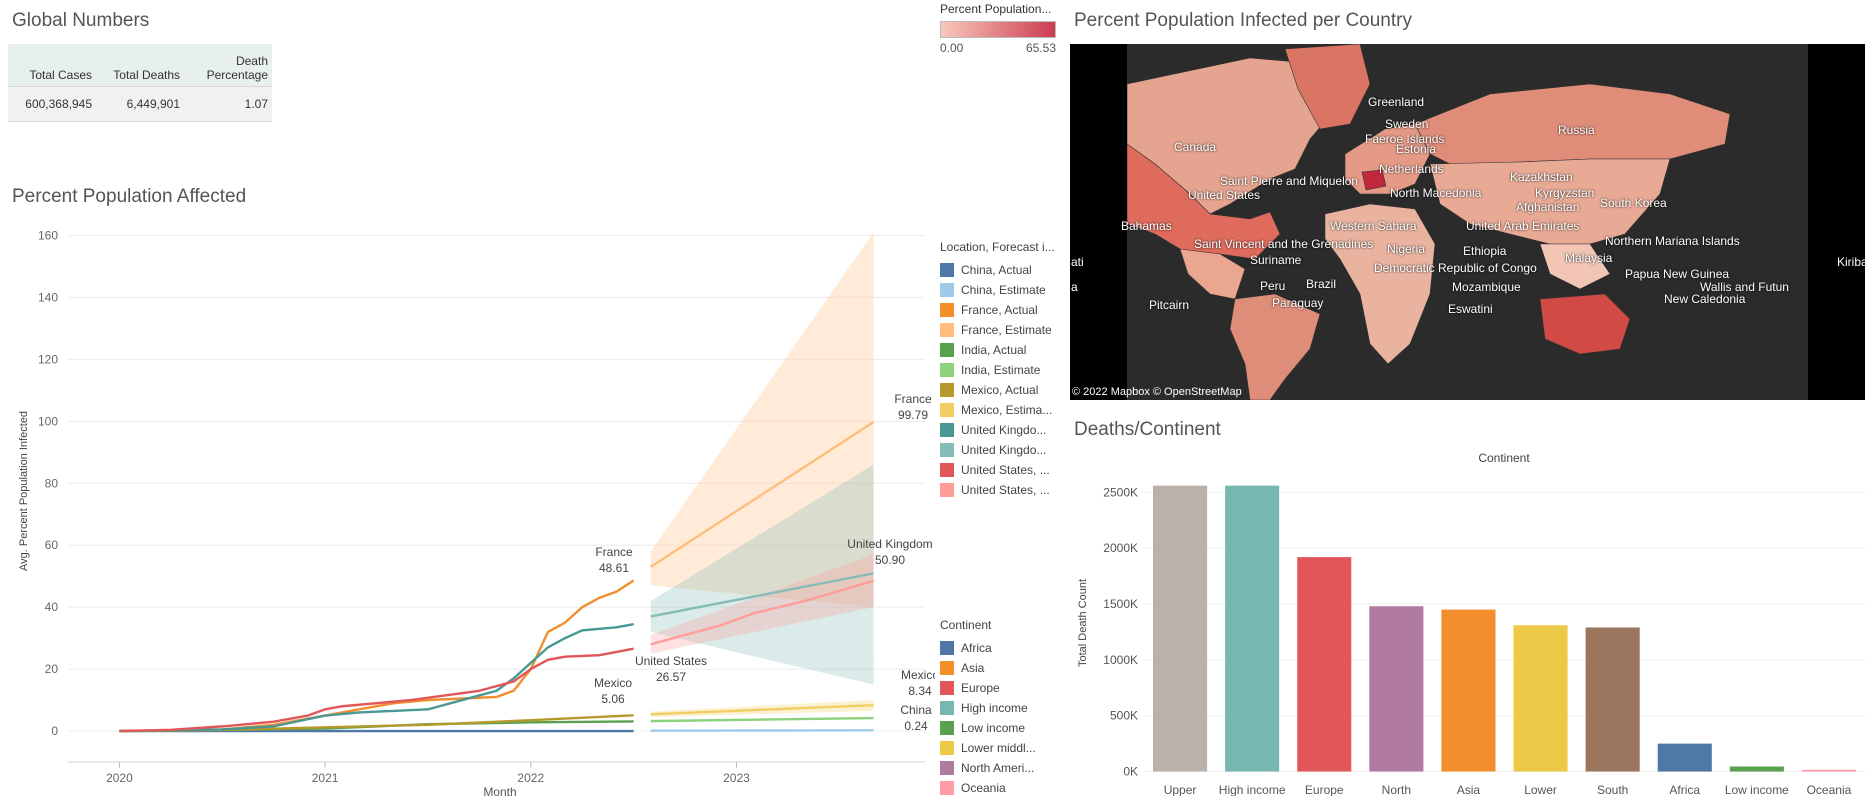 Image resolution: width=1871 pixels, height=798 pixels. What do you see at coordinates (1275, 260) in the screenshot?
I see `map-label: Suriname` at bounding box center [1275, 260].